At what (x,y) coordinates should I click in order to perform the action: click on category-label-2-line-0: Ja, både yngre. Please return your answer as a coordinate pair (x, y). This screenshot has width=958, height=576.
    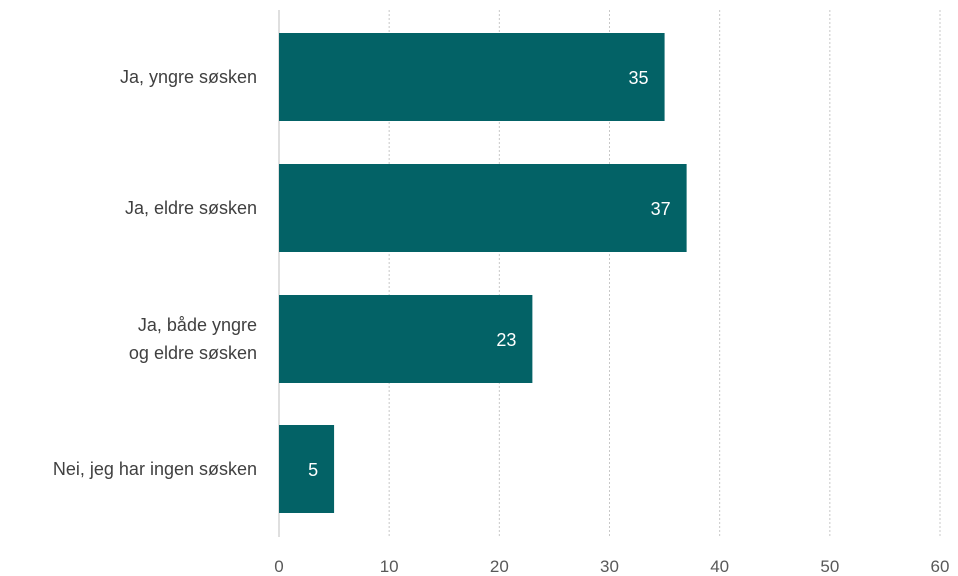
    Looking at the image, I should click on (197, 325).